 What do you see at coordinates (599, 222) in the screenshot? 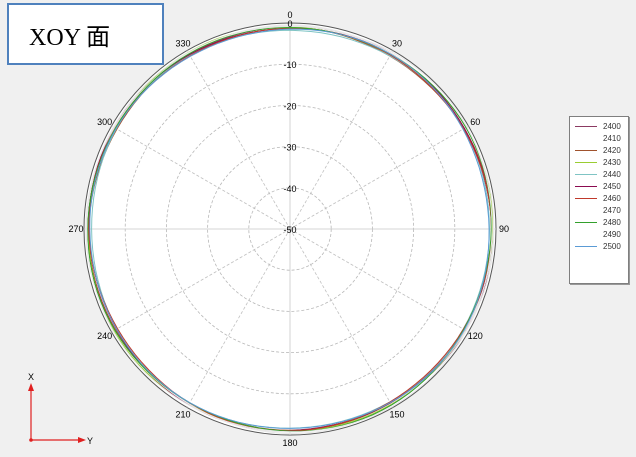
I see `legend-item: 2480` at bounding box center [599, 222].